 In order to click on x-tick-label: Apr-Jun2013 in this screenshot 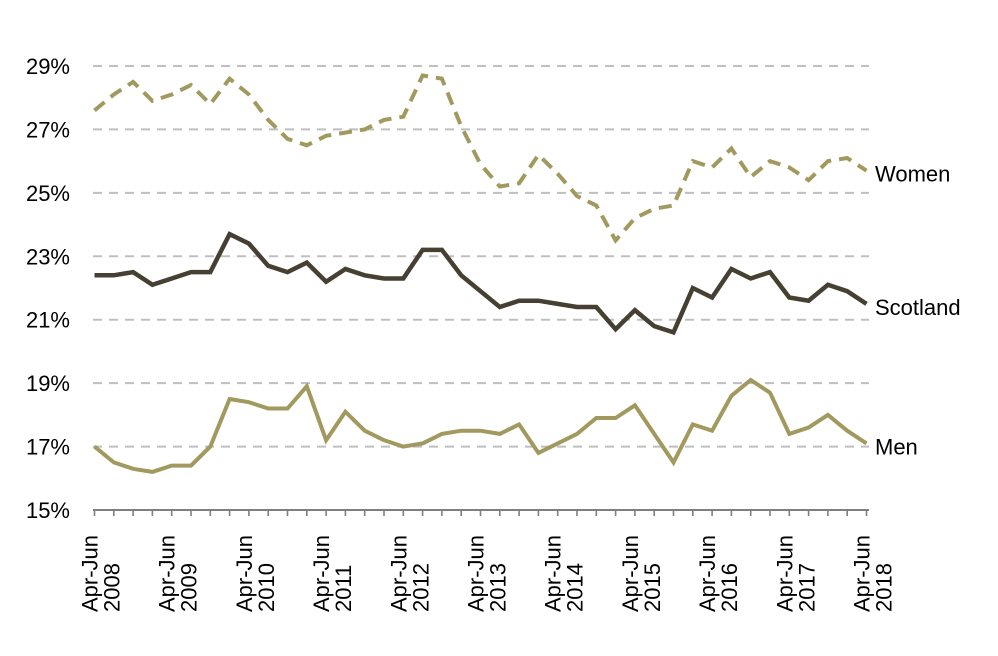, I will do `click(487, 573)`.